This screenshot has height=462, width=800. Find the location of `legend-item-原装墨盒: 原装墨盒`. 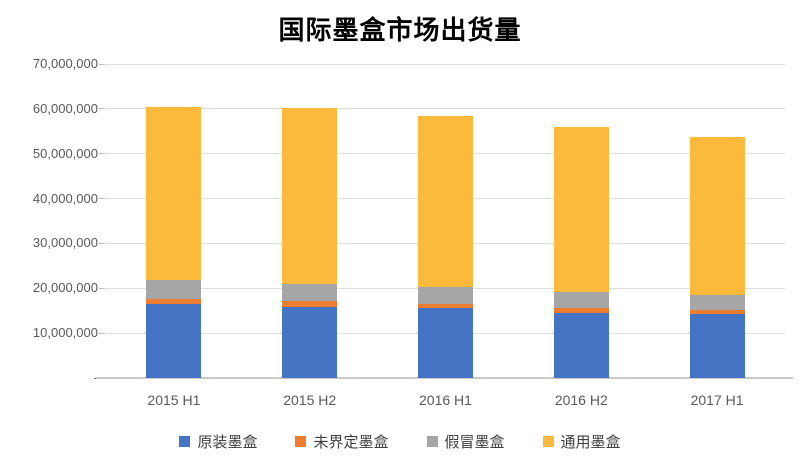

legend-item-原装墨盒: 原装墨盒 is located at coordinates (218, 441).